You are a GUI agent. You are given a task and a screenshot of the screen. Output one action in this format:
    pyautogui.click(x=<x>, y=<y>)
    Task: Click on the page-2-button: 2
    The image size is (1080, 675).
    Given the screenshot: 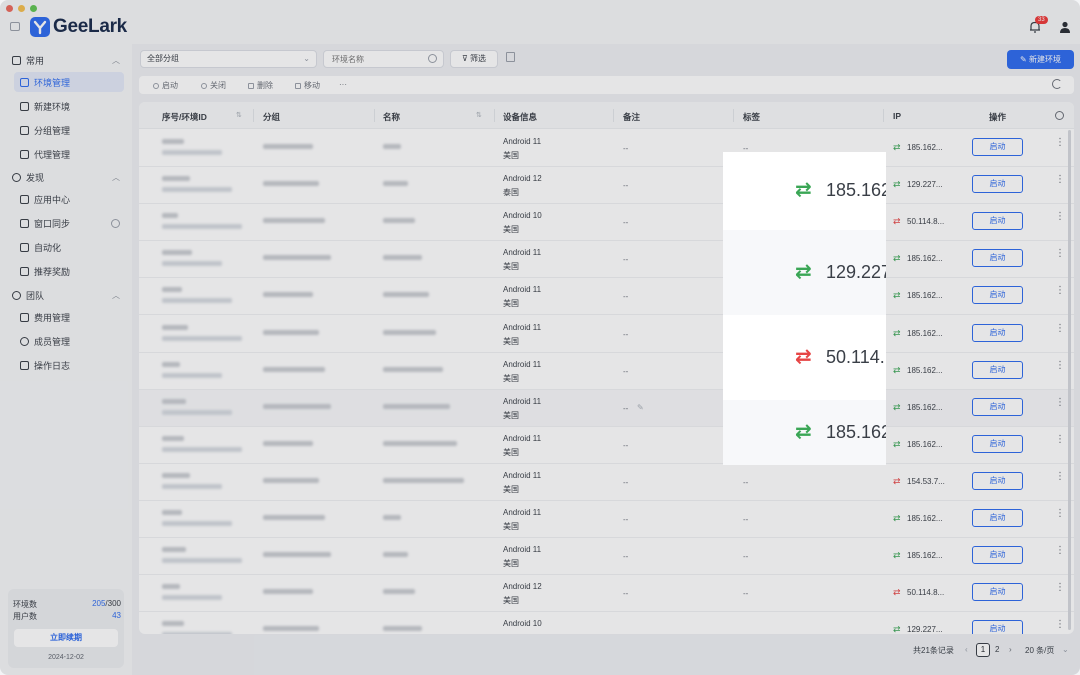 What is the action you would take?
    pyautogui.click(x=997, y=649)
    